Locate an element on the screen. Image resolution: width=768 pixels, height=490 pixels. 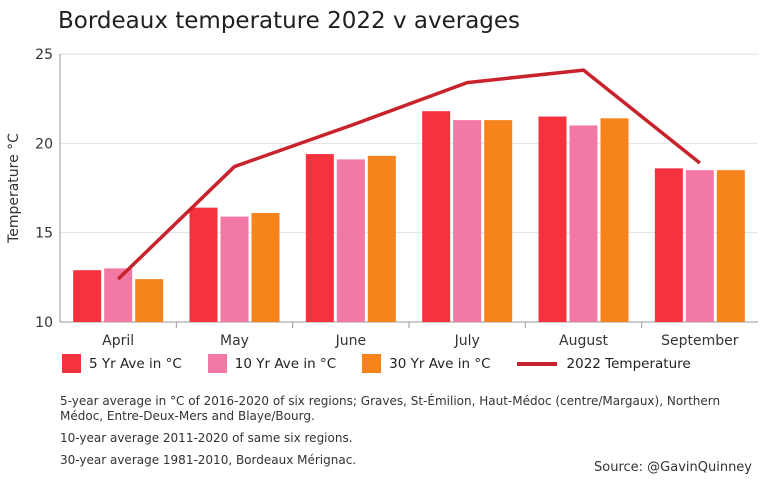
x-tick-label-april: April is located at coordinates (118, 341).